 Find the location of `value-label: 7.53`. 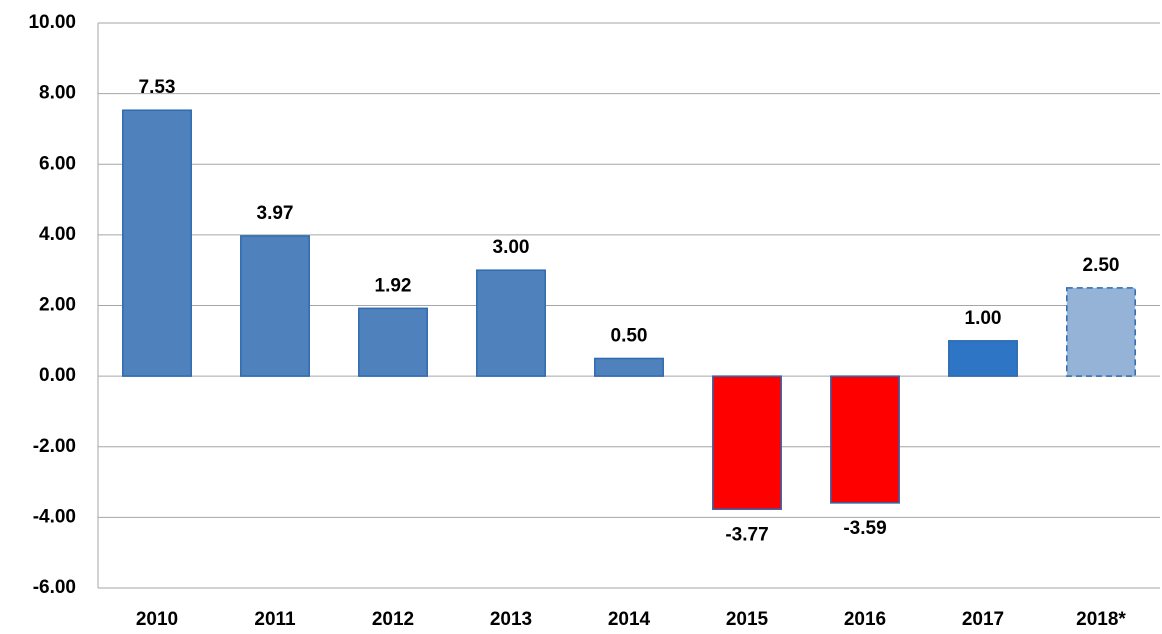

value-label: 7.53 is located at coordinates (157, 87).